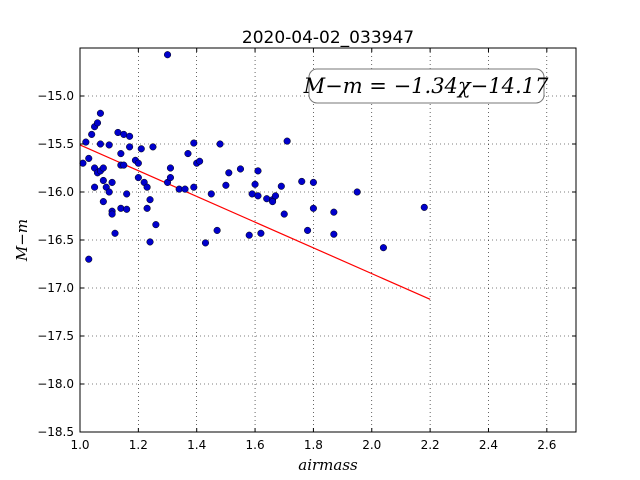 The image size is (640, 480). What do you see at coordinates (55, 96) in the screenshot?
I see `y-tick-label: −15.0` at bounding box center [55, 96].